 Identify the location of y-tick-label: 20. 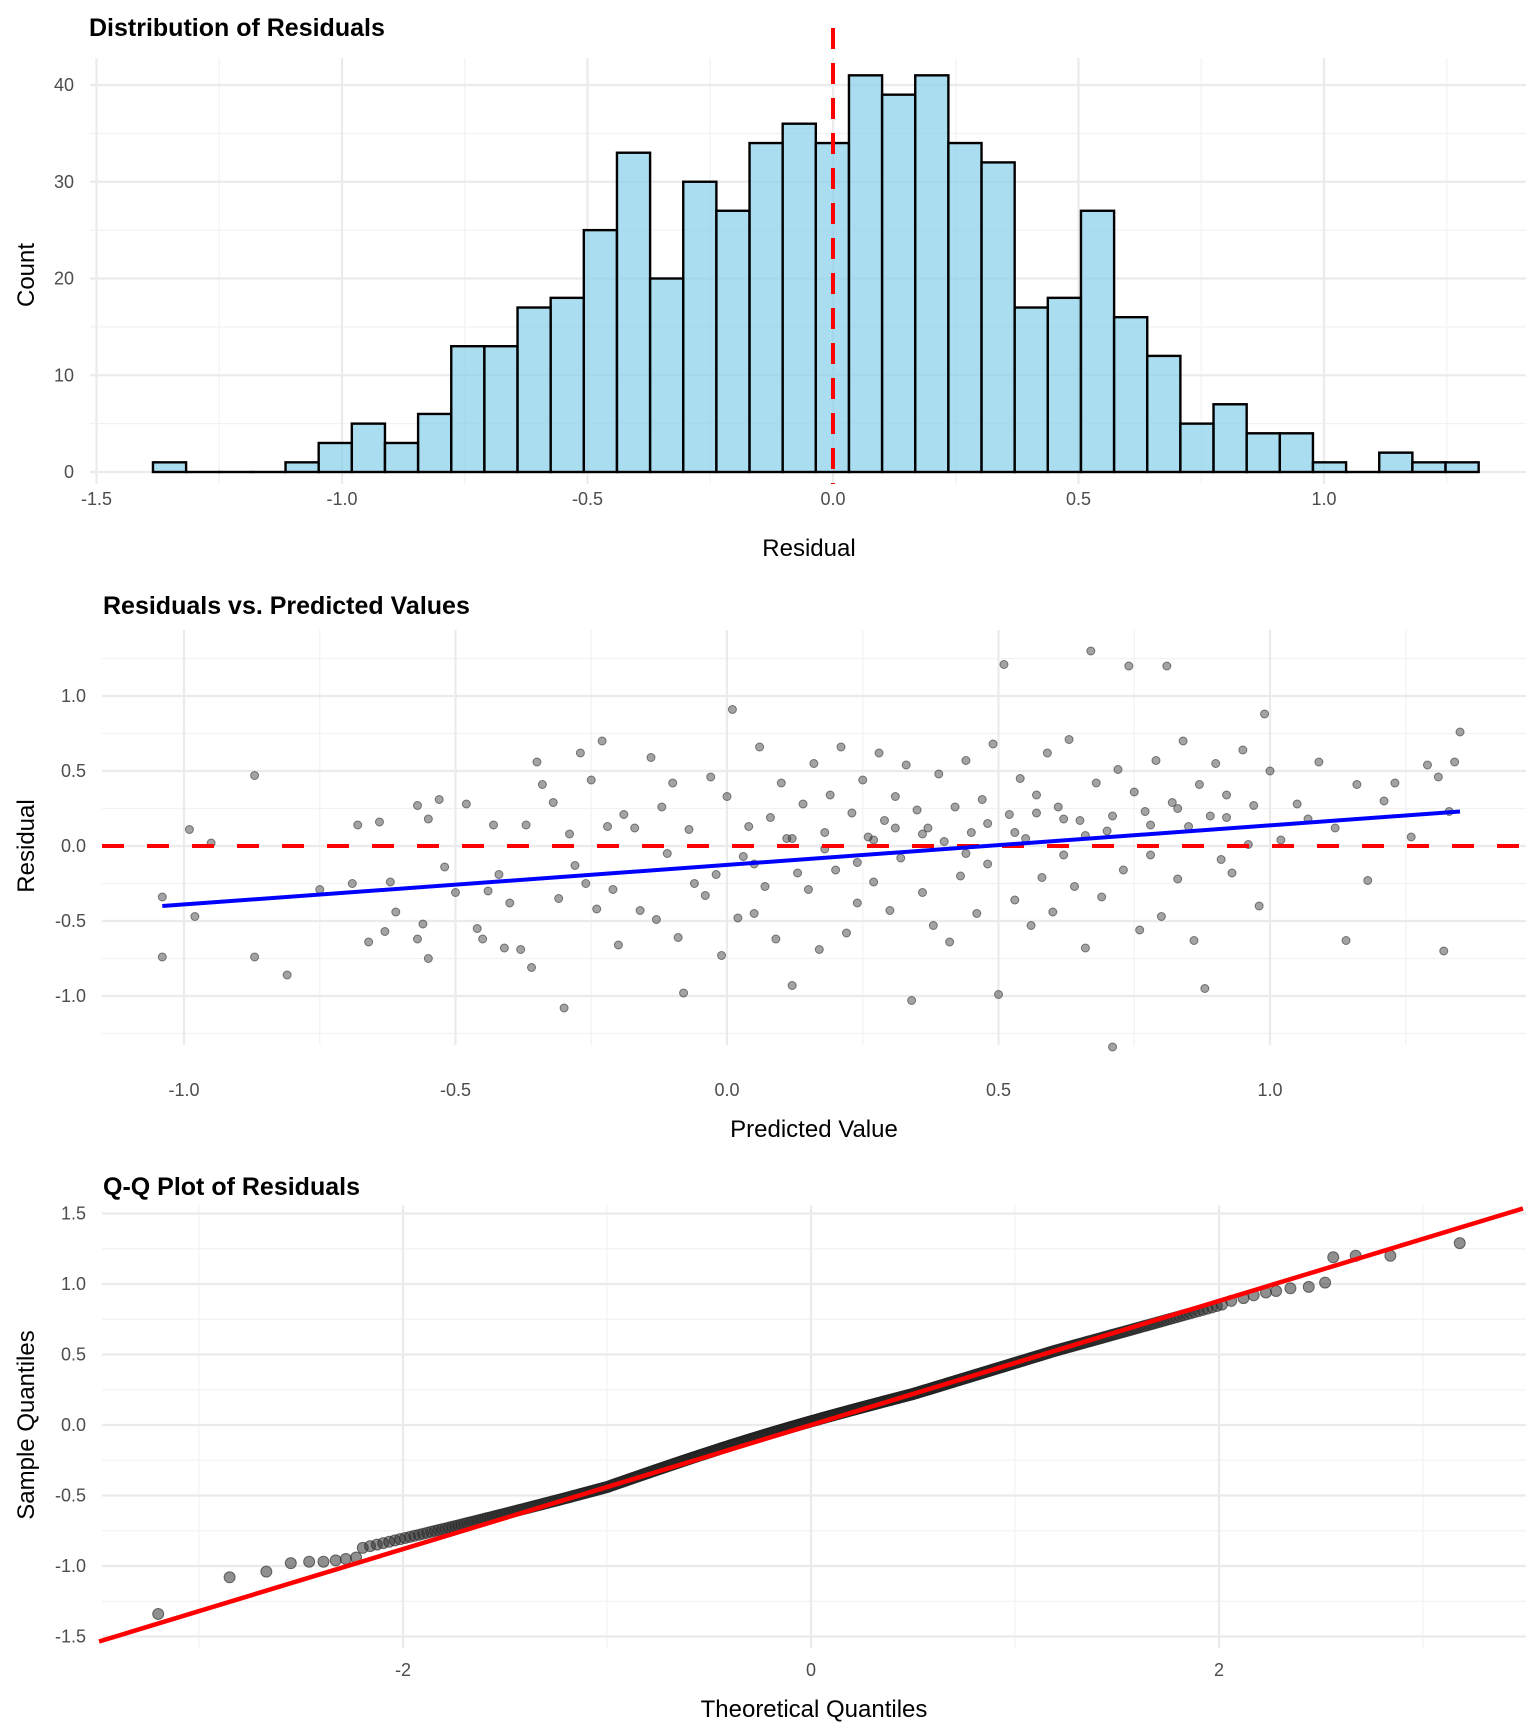
(64, 279).